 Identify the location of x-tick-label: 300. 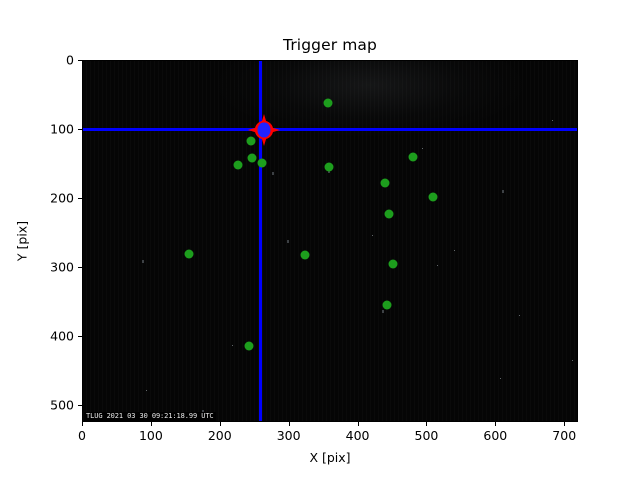
(288, 435).